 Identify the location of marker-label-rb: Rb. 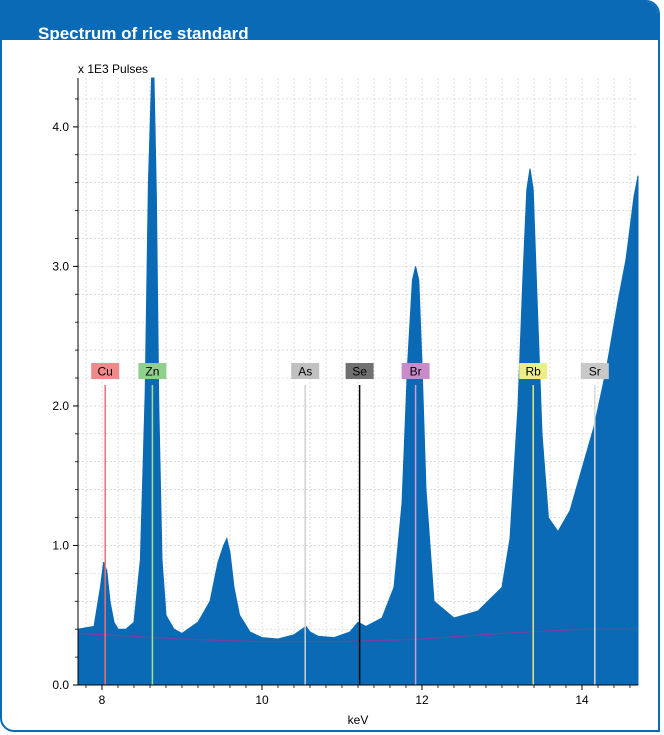
(534, 372).